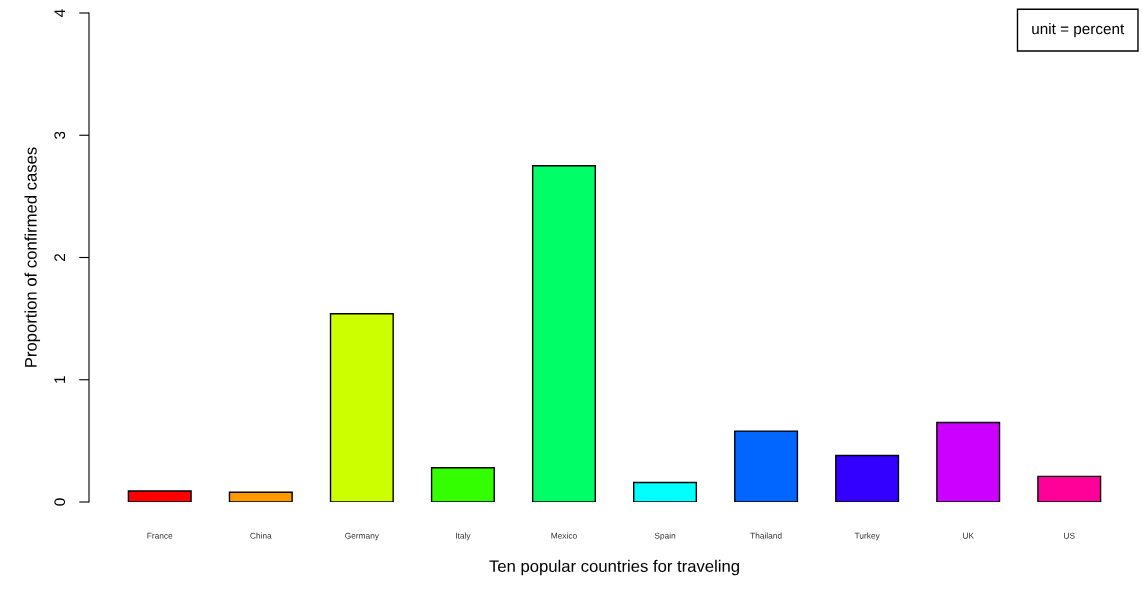  I want to click on x-tick-label: Spain, so click(665, 536).